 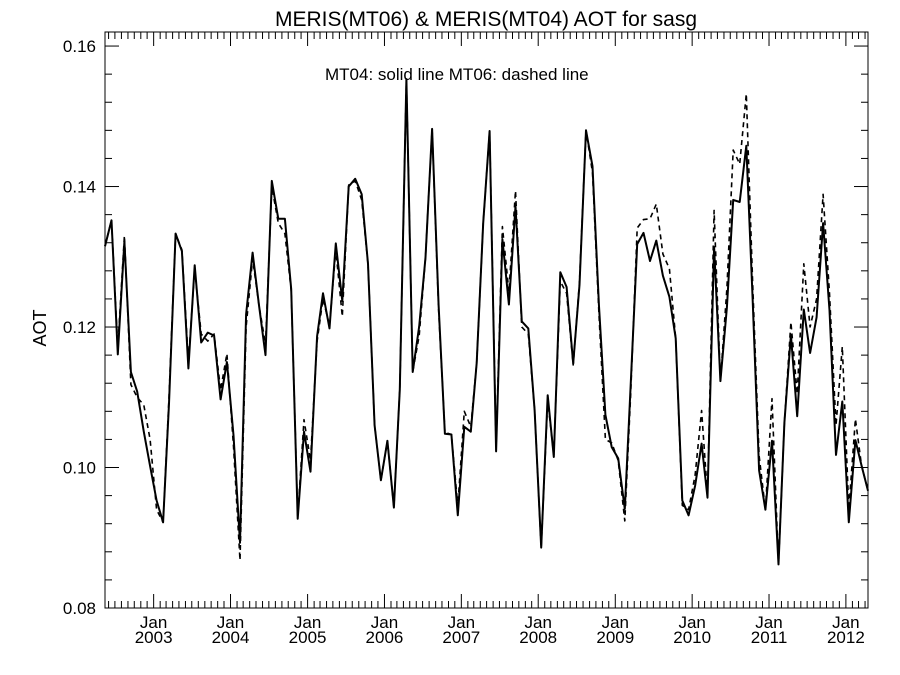 What do you see at coordinates (692, 637) in the screenshot?
I see `x-tick-year-label: 2010` at bounding box center [692, 637].